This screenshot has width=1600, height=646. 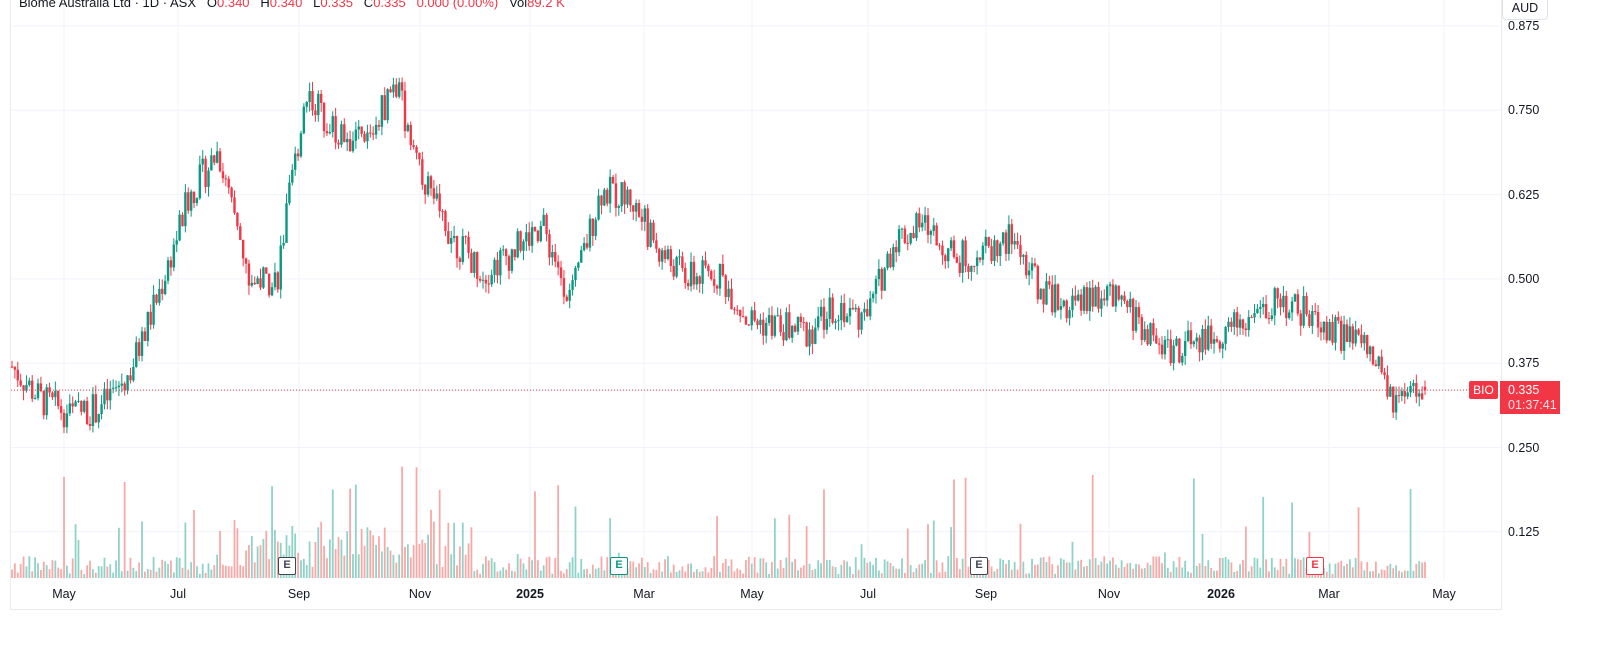 What do you see at coordinates (530, 594) in the screenshot?
I see `time-tick-year: 2025` at bounding box center [530, 594].